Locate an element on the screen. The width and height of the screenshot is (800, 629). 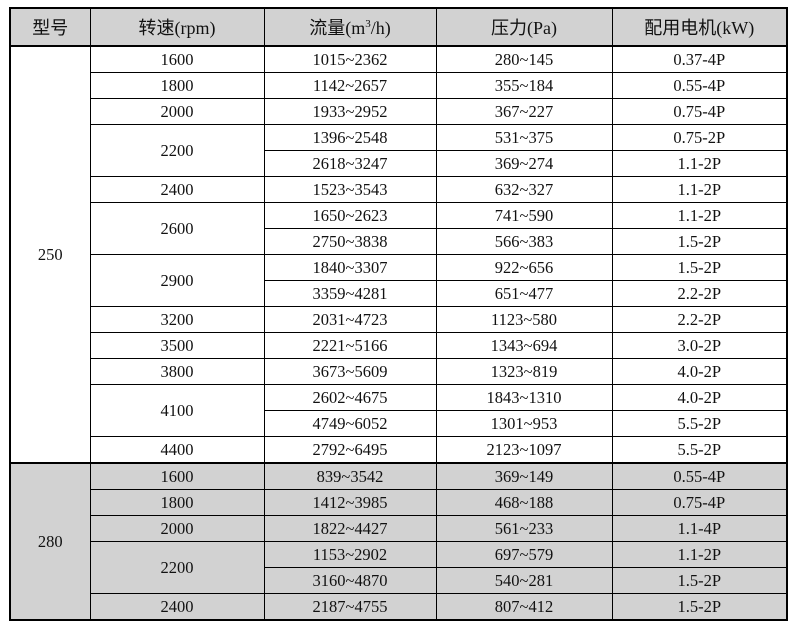
motor-cell: 0.75-2P is located at coordinates (699, 137).